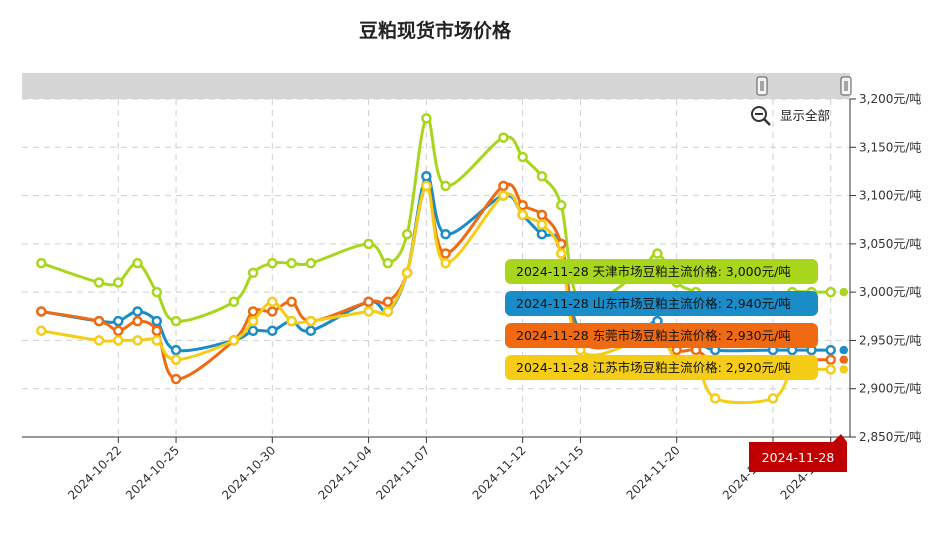 This screenshot has width=950, height=535. Describe the element at coordinates (499, 472) in the screenshot. I see `x-tick-label: 2024-11-12` at that location.